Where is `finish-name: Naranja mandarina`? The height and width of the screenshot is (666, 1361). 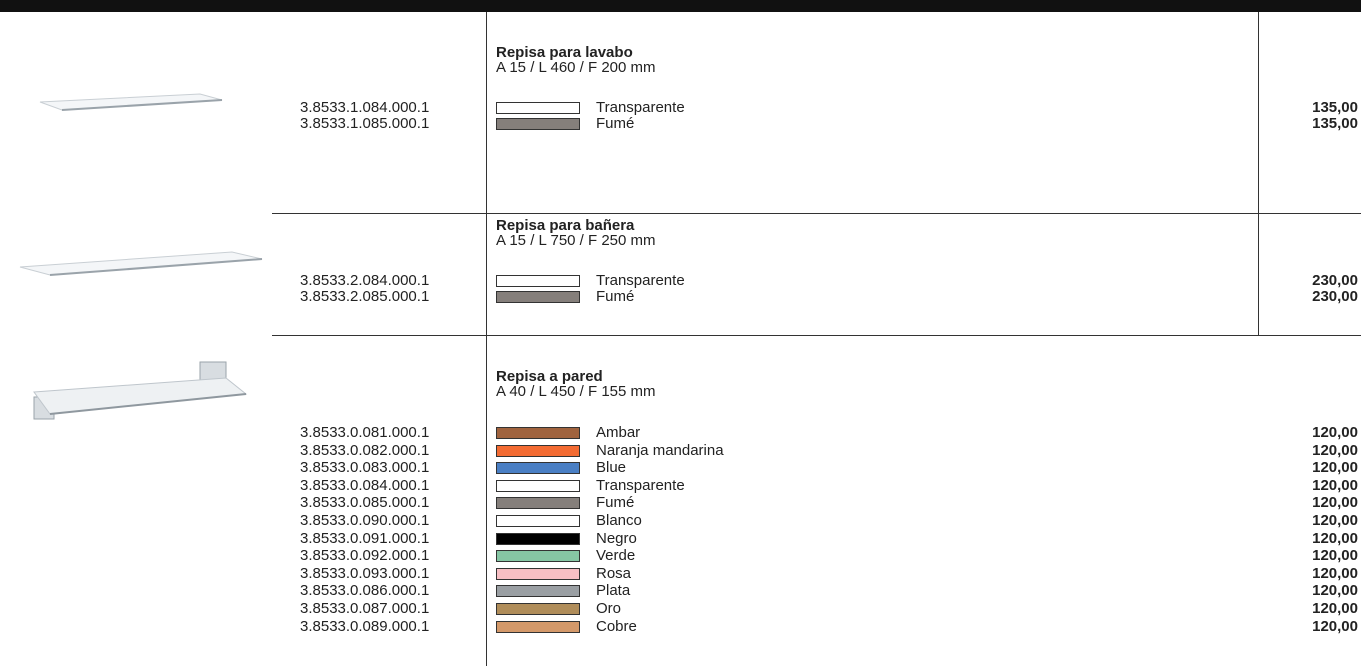
finish-name: Naranja mandarina is located at coordinates (660, 450).